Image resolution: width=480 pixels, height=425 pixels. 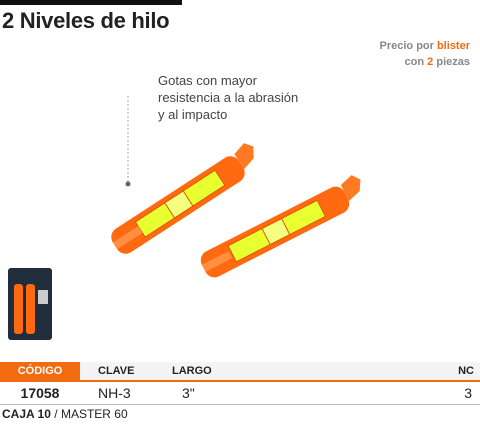 I want to click on cell: 3", so click(x=188, y=393).